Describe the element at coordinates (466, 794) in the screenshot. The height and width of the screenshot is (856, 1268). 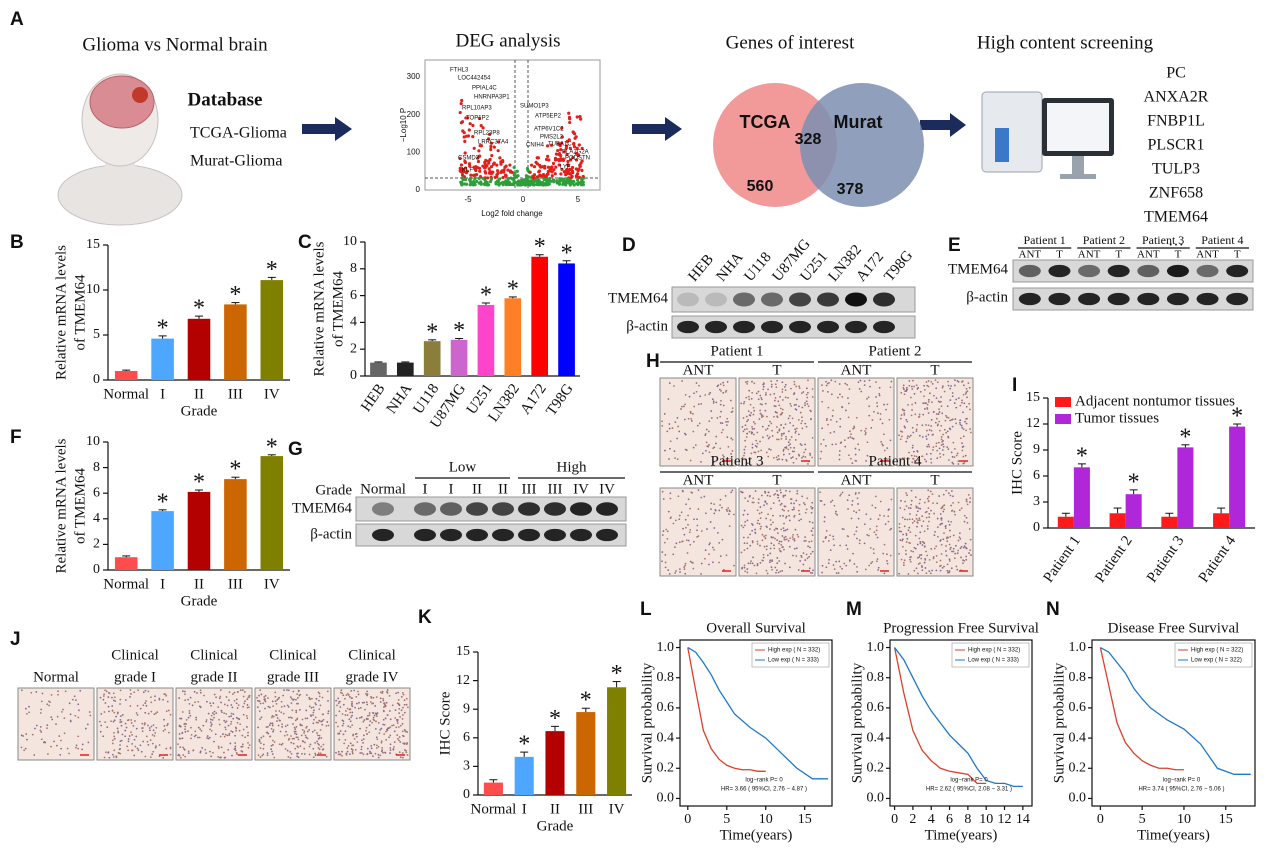
I see `y-tick-label: 0` at that location.